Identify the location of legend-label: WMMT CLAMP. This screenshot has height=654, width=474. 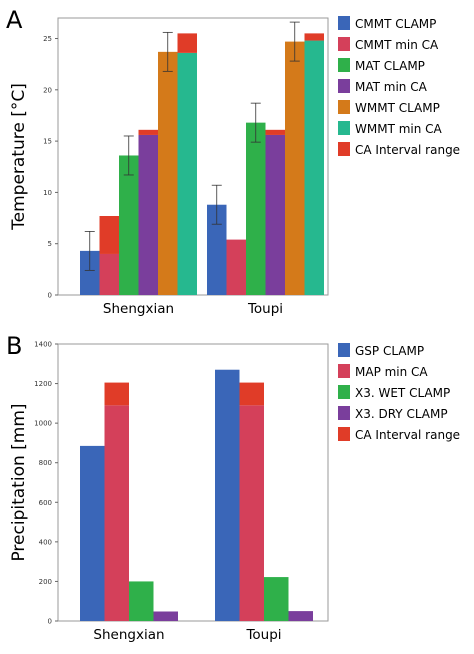
(397, 108).